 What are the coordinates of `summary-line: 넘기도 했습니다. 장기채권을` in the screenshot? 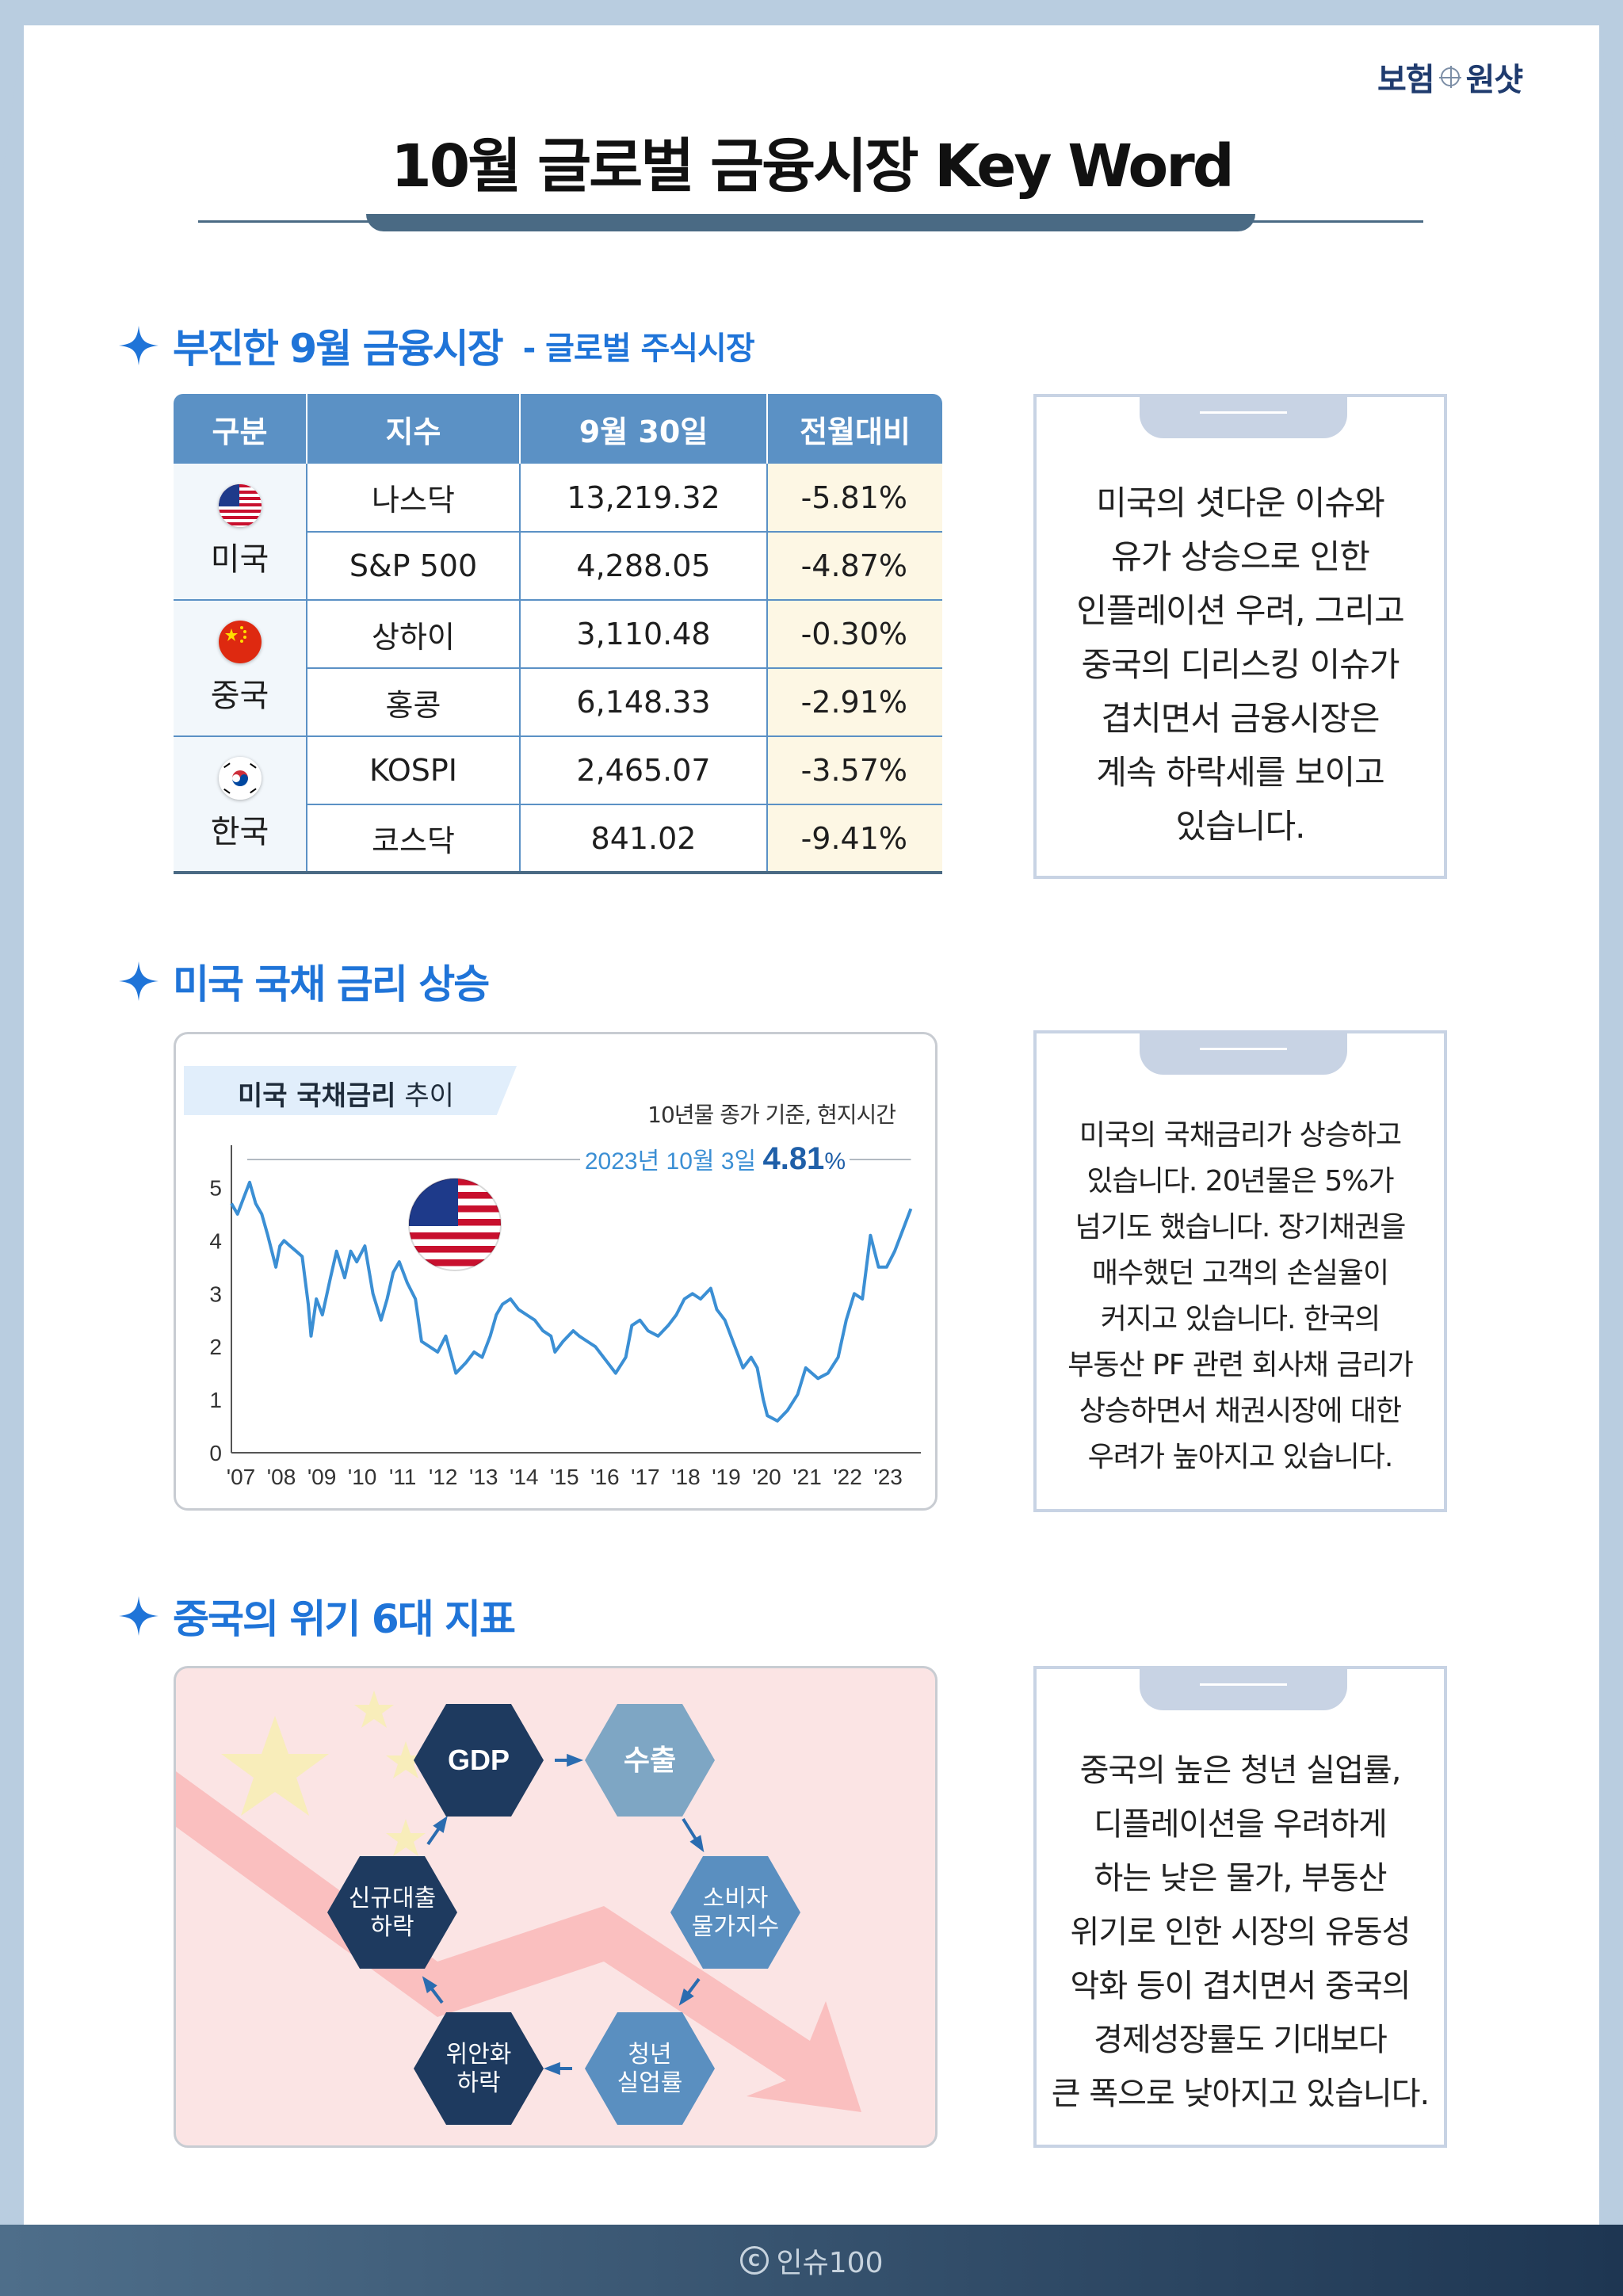 It's located at (1241, 1227).